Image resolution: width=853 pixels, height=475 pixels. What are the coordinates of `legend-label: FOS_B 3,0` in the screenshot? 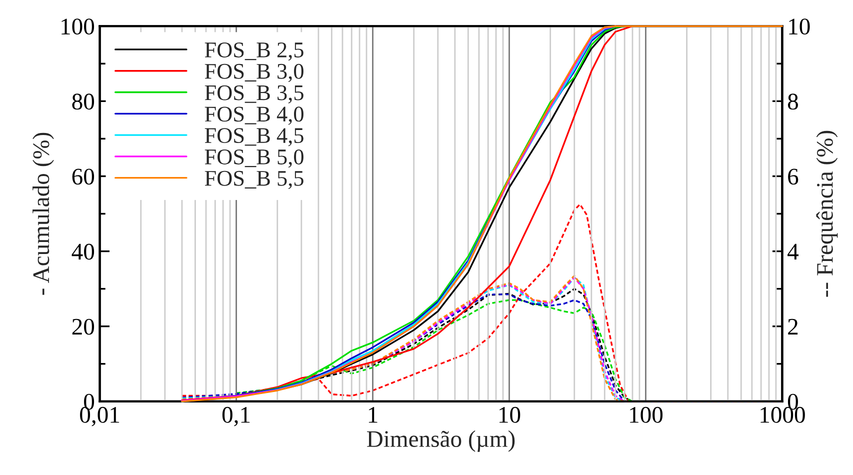 It's located at (254, 73).